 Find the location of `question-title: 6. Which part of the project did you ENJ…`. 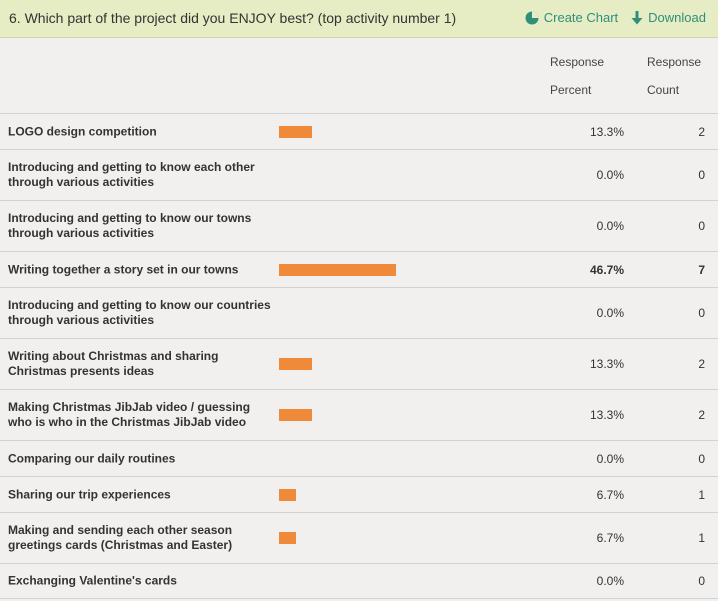

question-title: 6. Which part of the project did you ENJ… is located at coordinates (233, 18).